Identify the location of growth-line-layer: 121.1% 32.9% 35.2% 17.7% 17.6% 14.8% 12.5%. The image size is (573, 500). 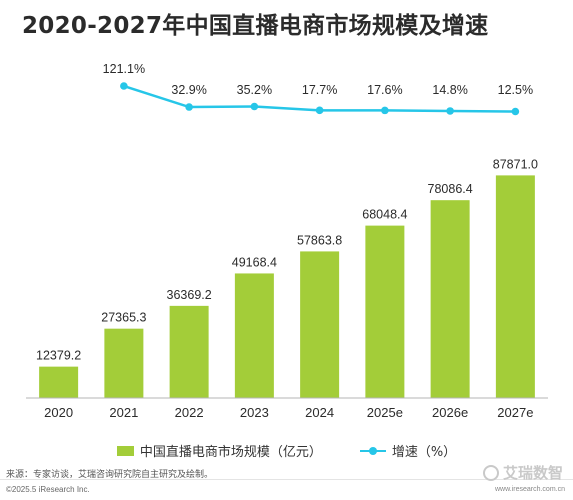
(318, 89).